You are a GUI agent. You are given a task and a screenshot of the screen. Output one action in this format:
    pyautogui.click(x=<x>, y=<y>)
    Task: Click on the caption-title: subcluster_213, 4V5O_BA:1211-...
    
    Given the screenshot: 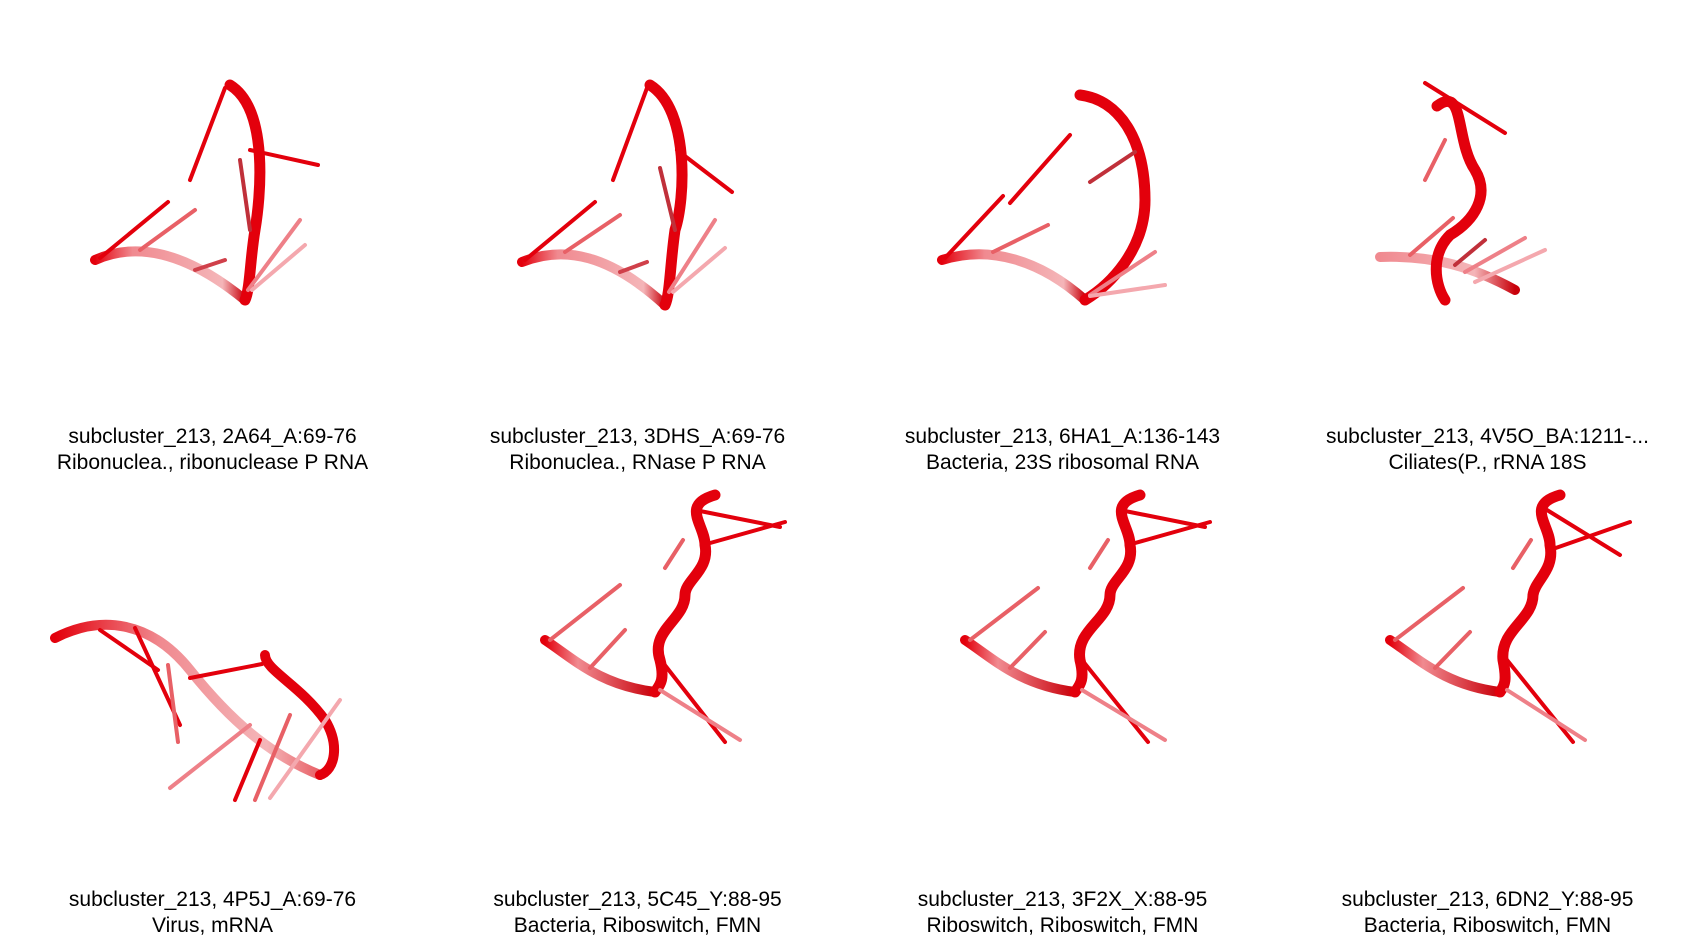 What is the action you would take?
    pyautogui.click(x=1487, y=437)
    